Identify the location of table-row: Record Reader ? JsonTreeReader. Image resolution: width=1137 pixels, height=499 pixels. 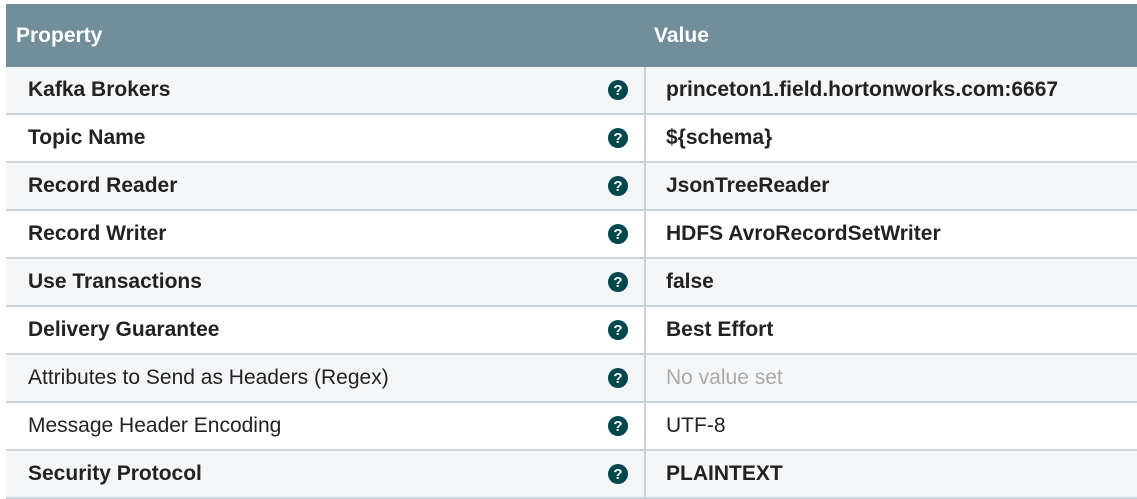
(571, 187).